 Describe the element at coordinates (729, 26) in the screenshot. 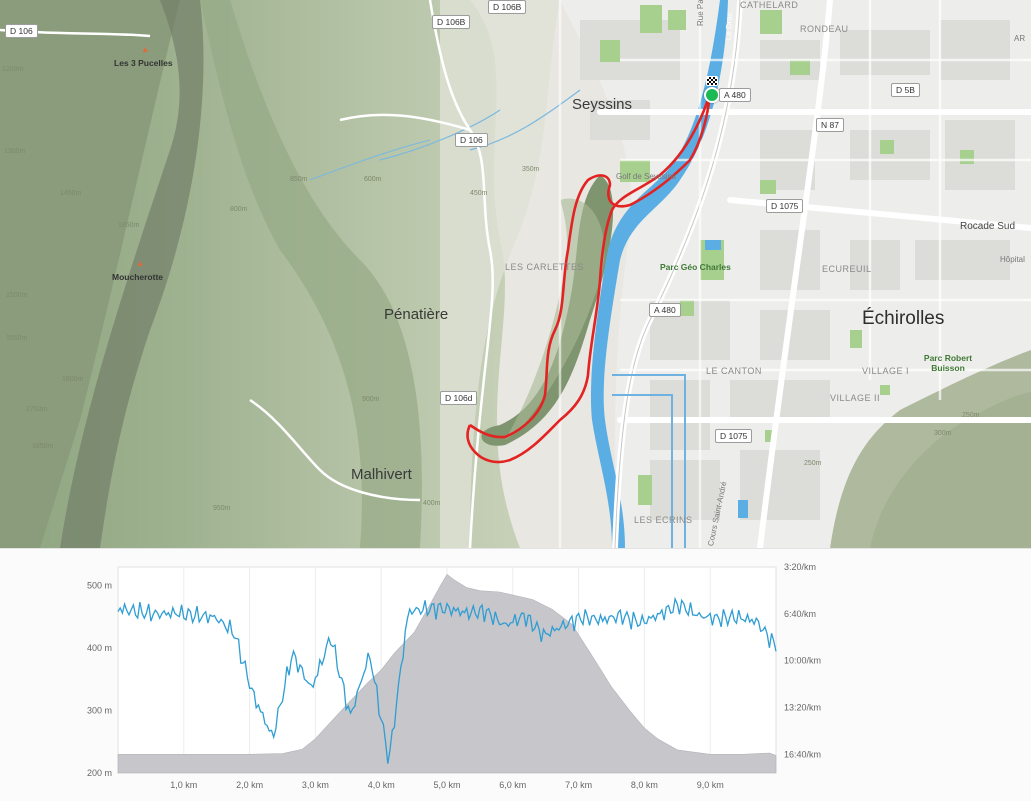

I see `river-le-drac: Le Drac` at that location.